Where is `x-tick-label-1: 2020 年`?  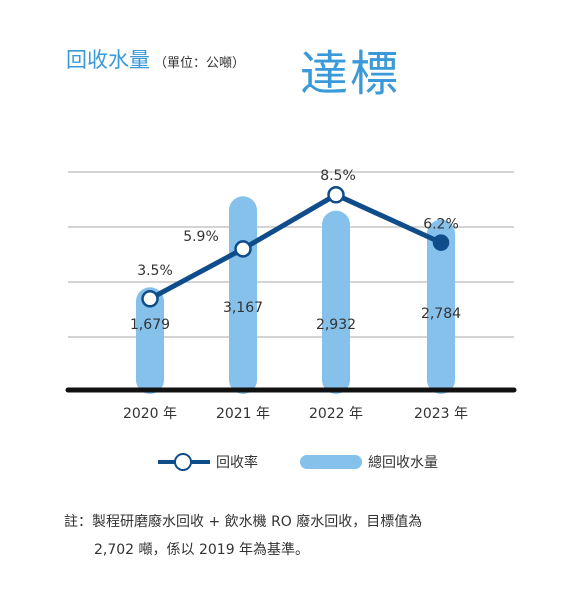
x-tick-label-1: 2020 年 is located at coordinates (150, 414).